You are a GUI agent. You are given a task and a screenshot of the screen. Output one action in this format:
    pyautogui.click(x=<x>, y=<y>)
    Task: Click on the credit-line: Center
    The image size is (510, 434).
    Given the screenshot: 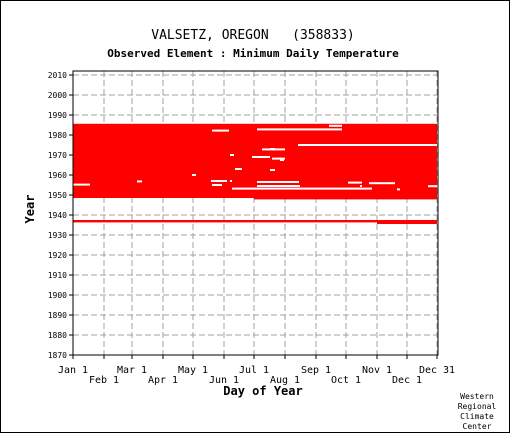 What is the action you would take?
    pyautogui.click(x=477, y=426)
    